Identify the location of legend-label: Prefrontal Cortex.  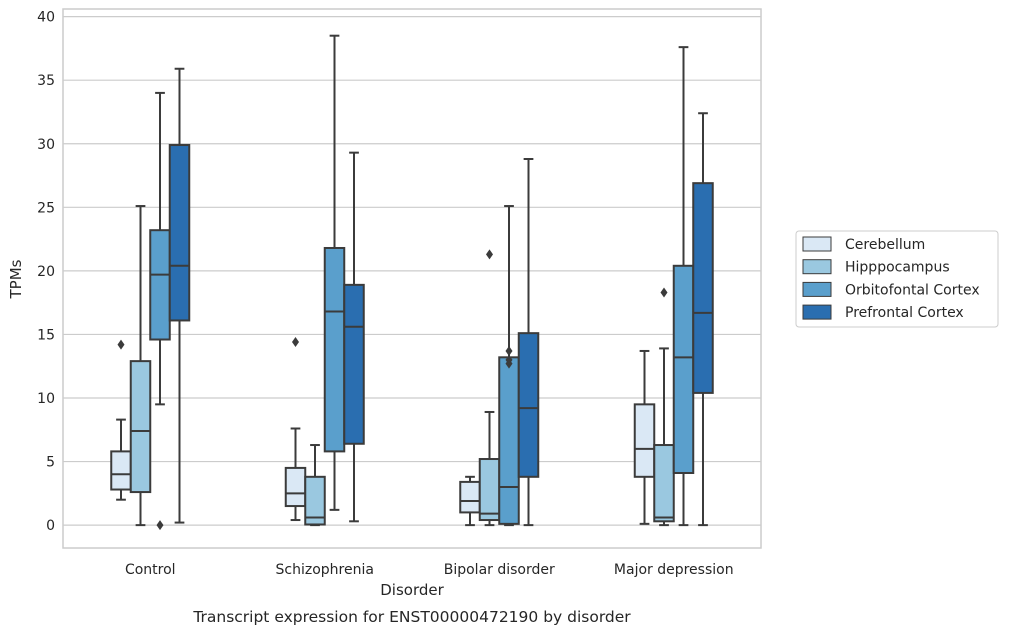
(904, 313).